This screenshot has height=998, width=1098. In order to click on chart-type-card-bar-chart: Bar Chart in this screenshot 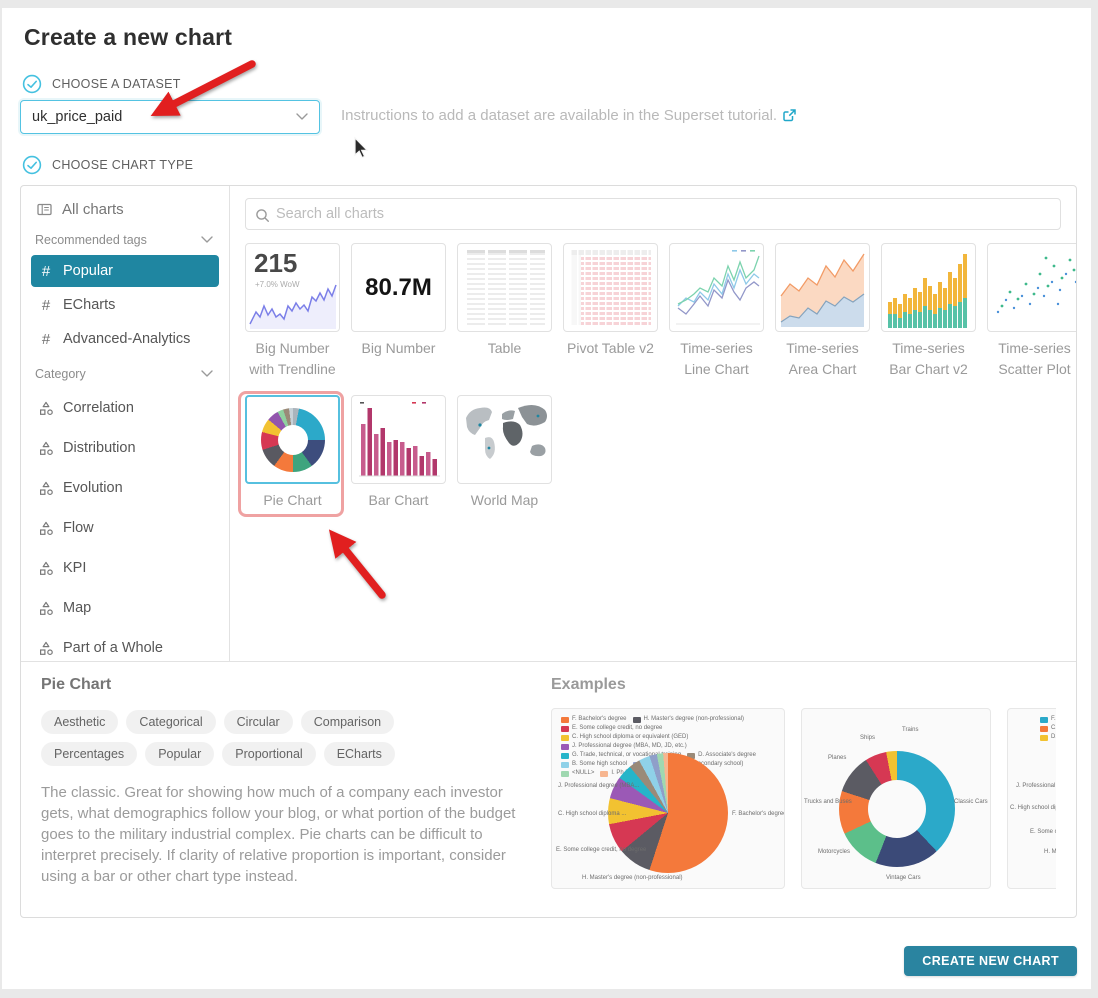, I will do `click(398, 453)`.